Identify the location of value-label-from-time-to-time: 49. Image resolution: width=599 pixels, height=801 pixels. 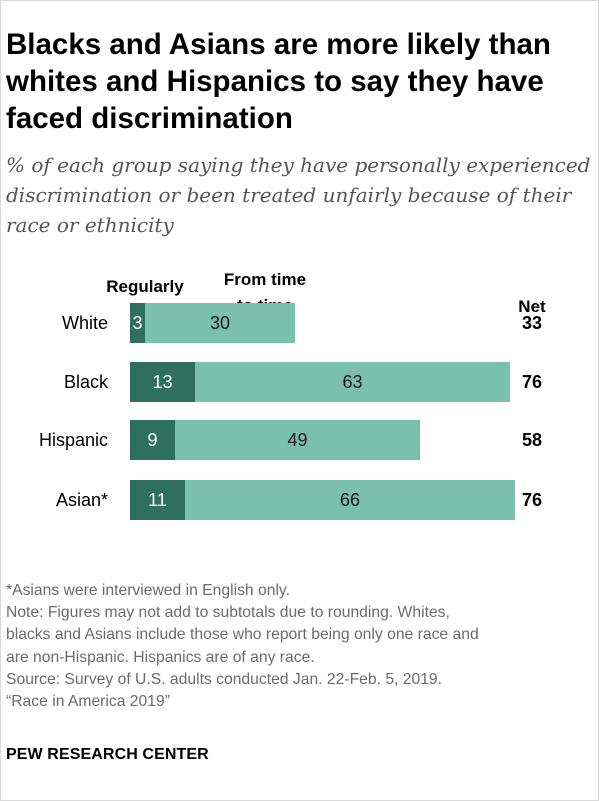
(297, 440).